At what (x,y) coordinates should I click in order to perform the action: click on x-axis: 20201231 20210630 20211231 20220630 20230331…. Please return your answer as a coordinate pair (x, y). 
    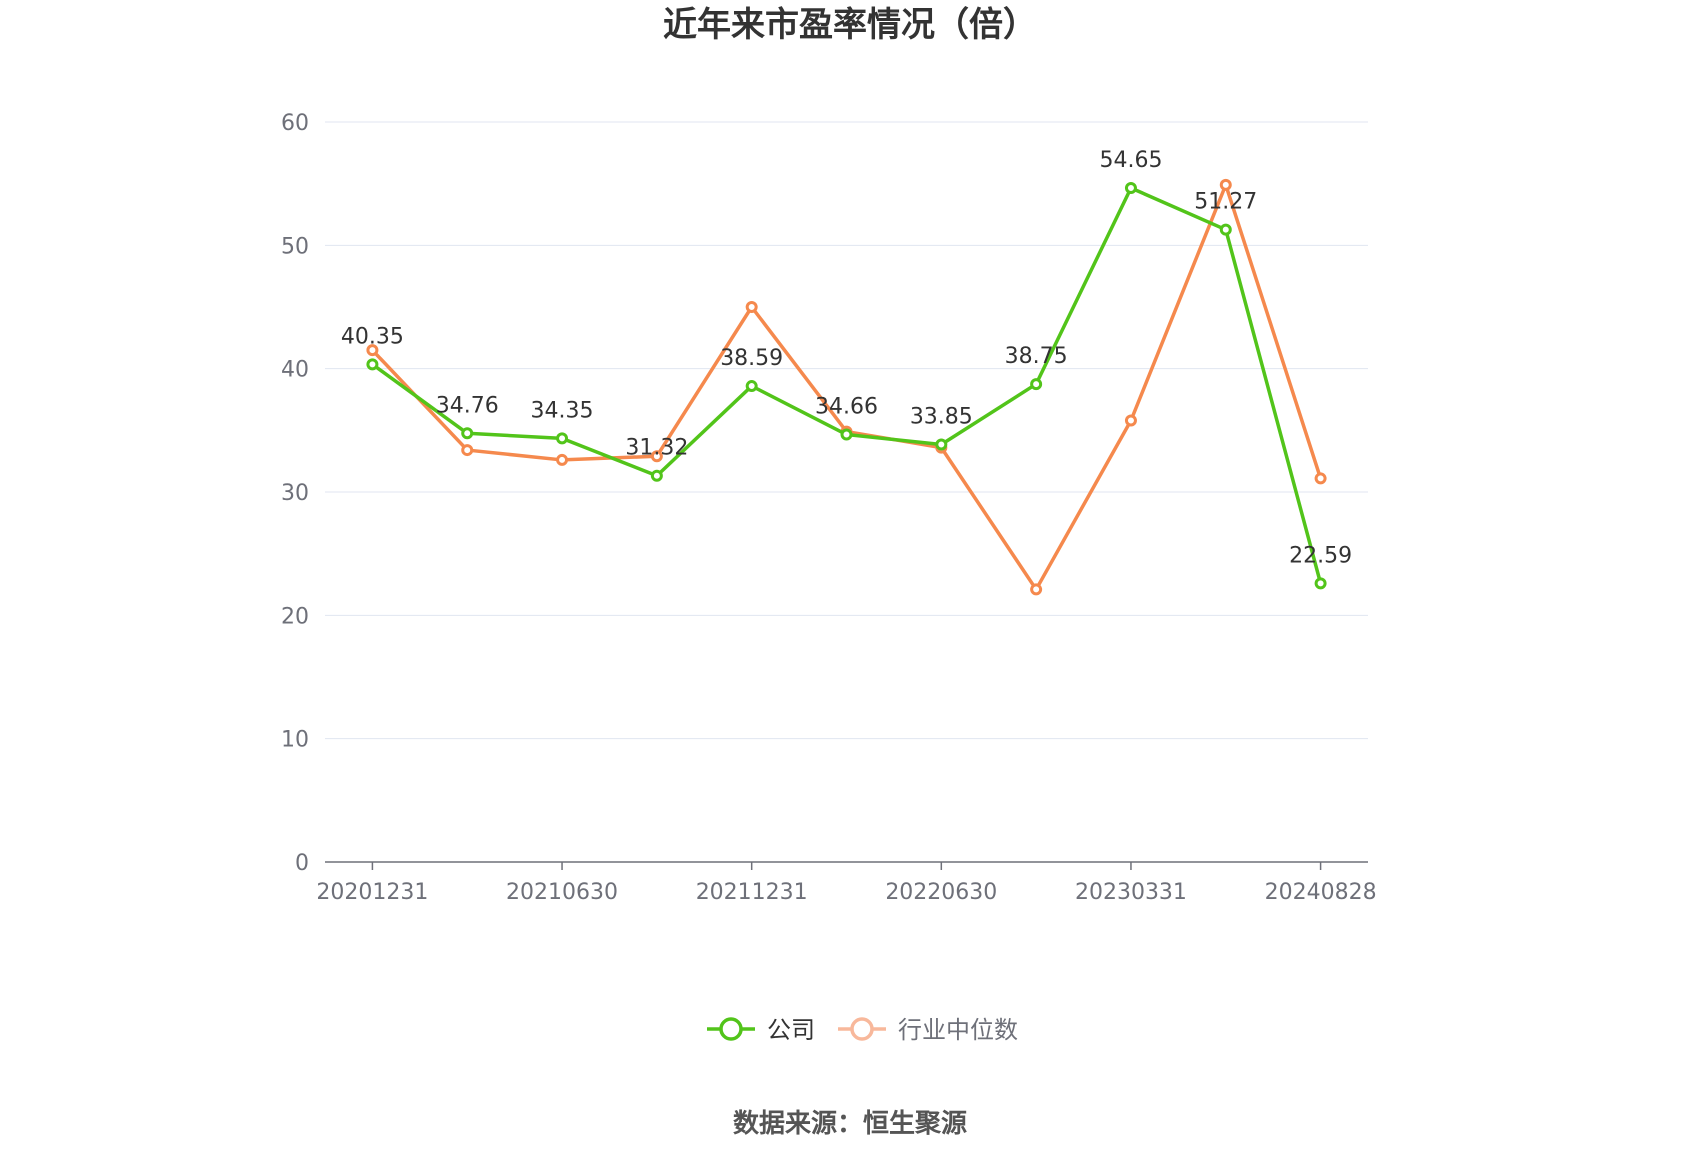
    Looking at the image, I should click on (846, 883).